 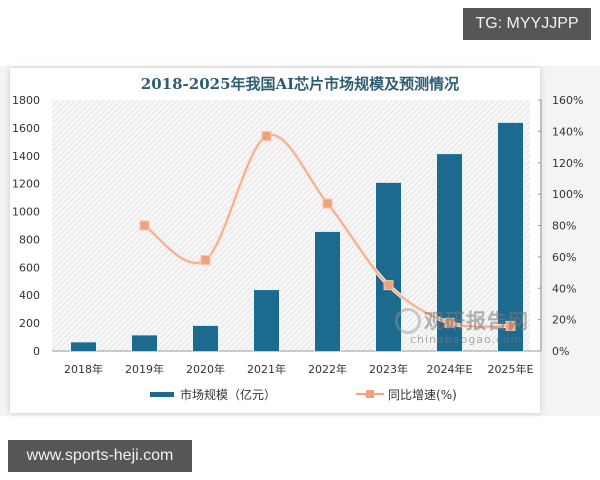 I want to click on left-tick-label: 1800, so click(x=26, y=100).